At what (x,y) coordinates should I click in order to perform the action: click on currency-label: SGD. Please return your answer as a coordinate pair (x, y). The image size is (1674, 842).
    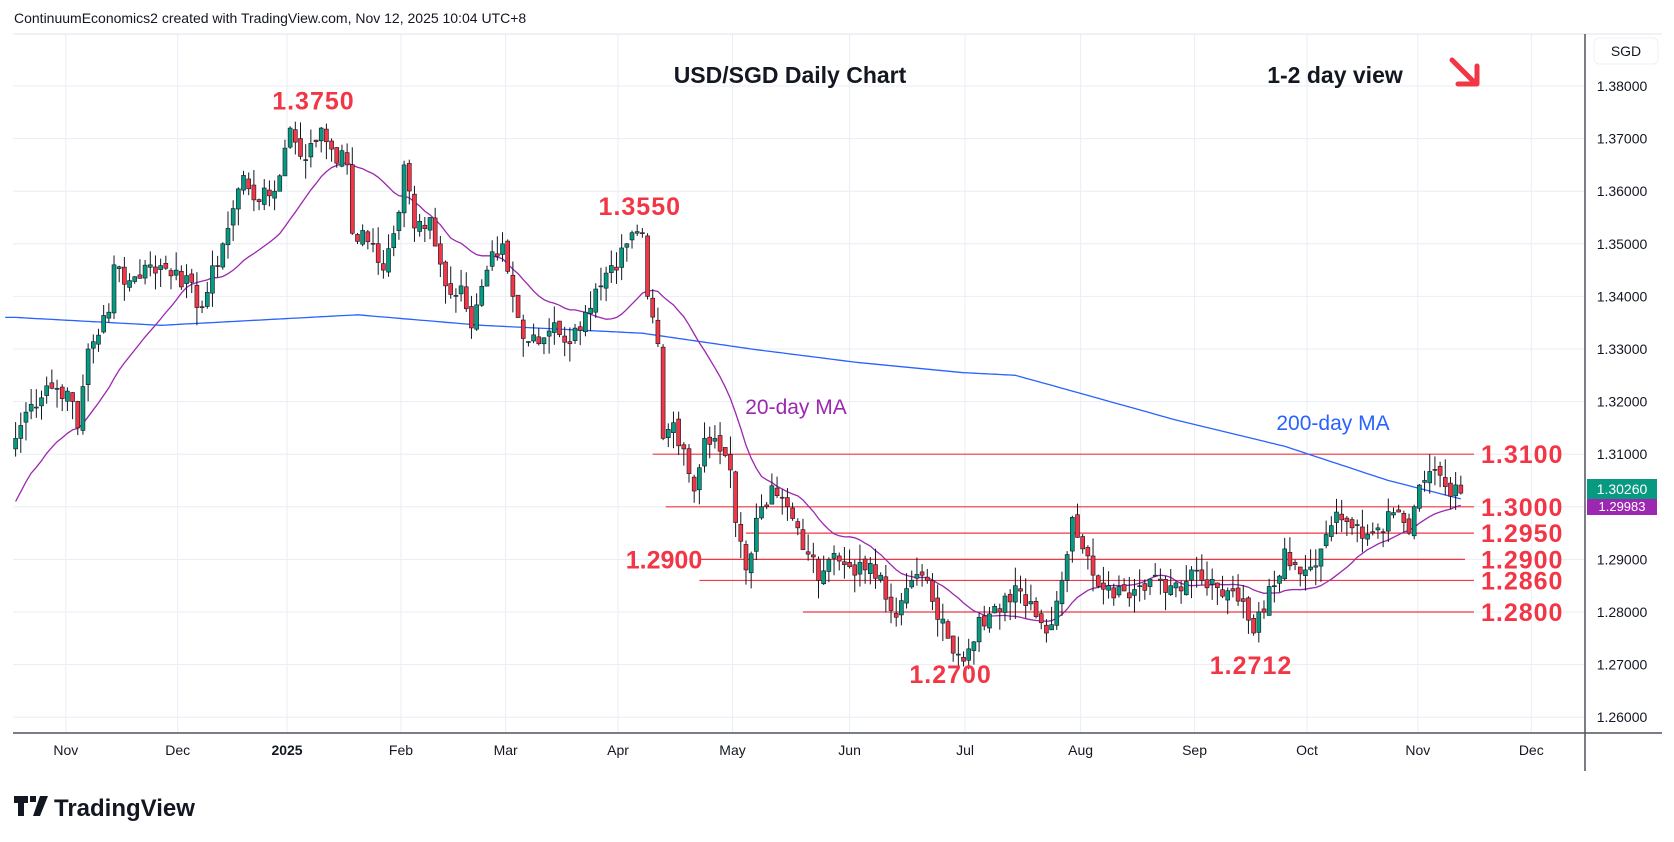
    Looking at the image, I should click on (1626, 51).